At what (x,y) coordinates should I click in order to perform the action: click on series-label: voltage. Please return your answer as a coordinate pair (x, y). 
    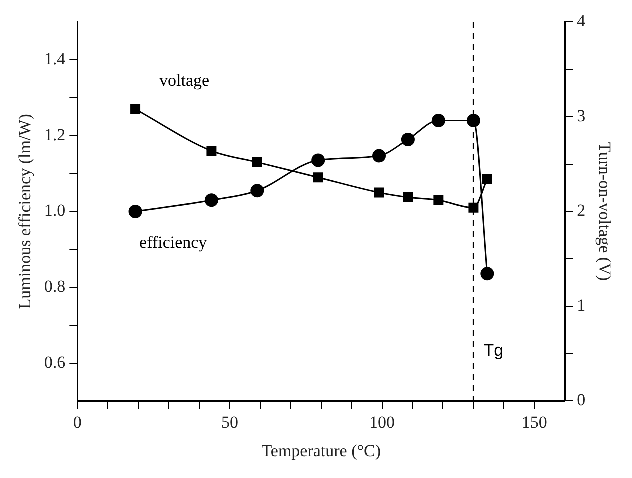
    Looking at the image, I should click on (185, 80).